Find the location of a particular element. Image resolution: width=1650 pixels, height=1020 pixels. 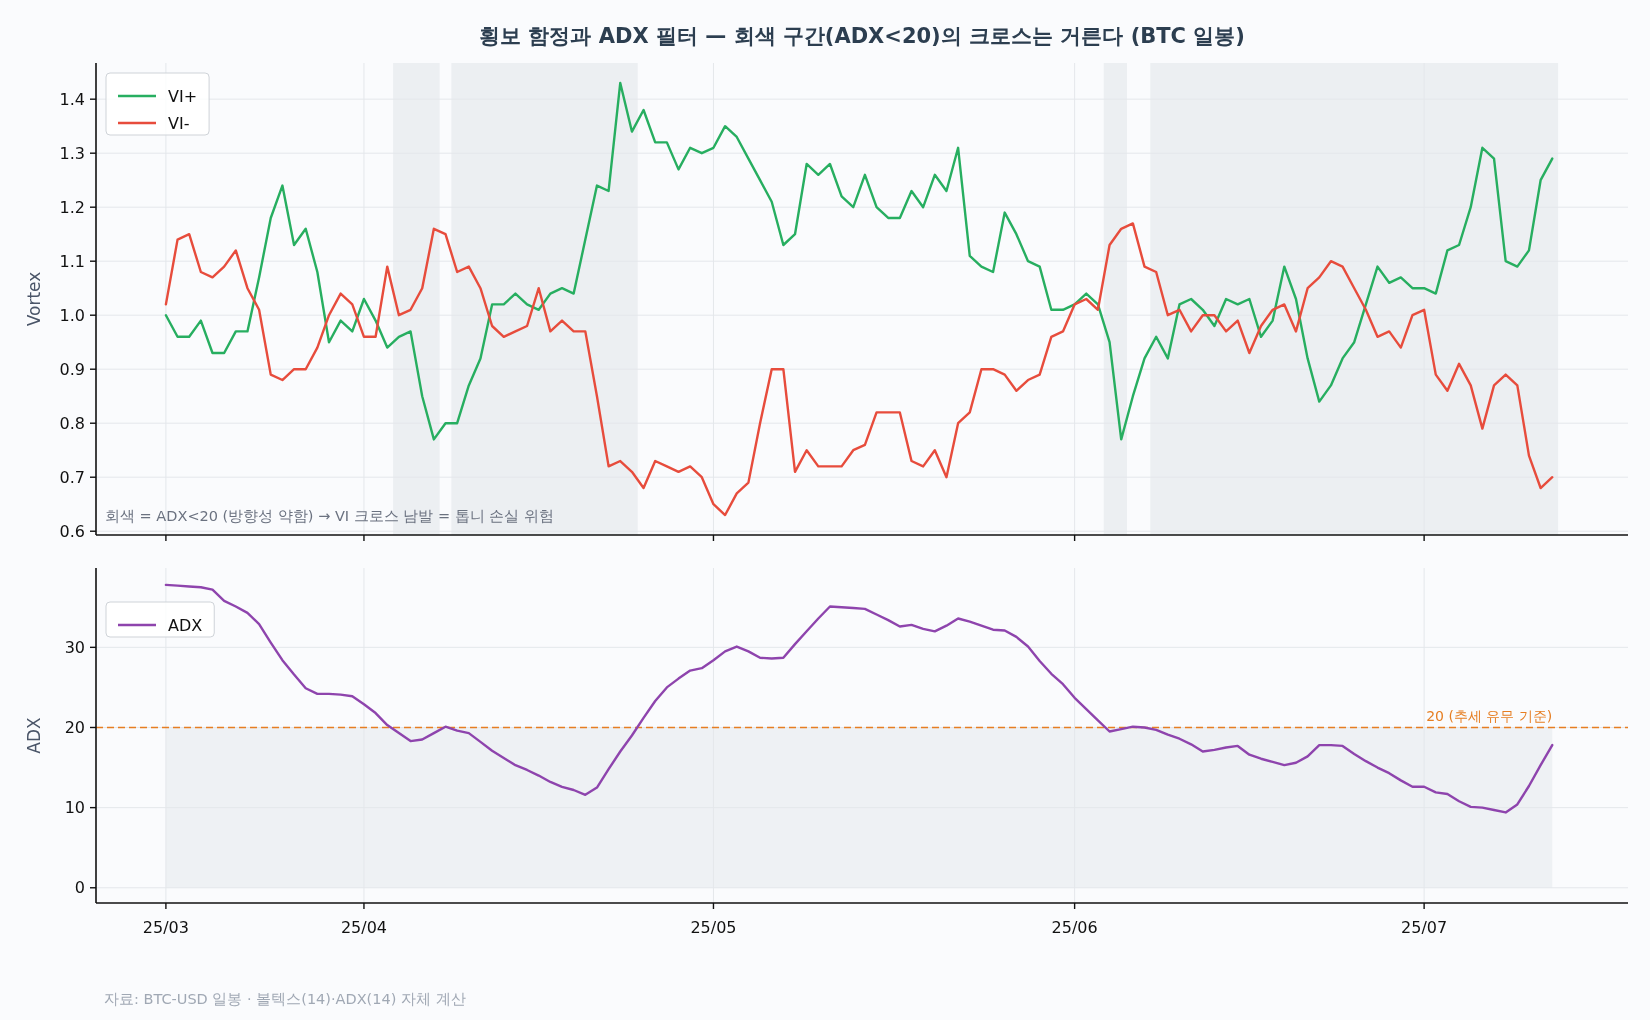

text: 자료: BTC-USD 일봉 · 볼텍스(14)·ADX(14) 자체 계산 is located at coordinates (285, 999).